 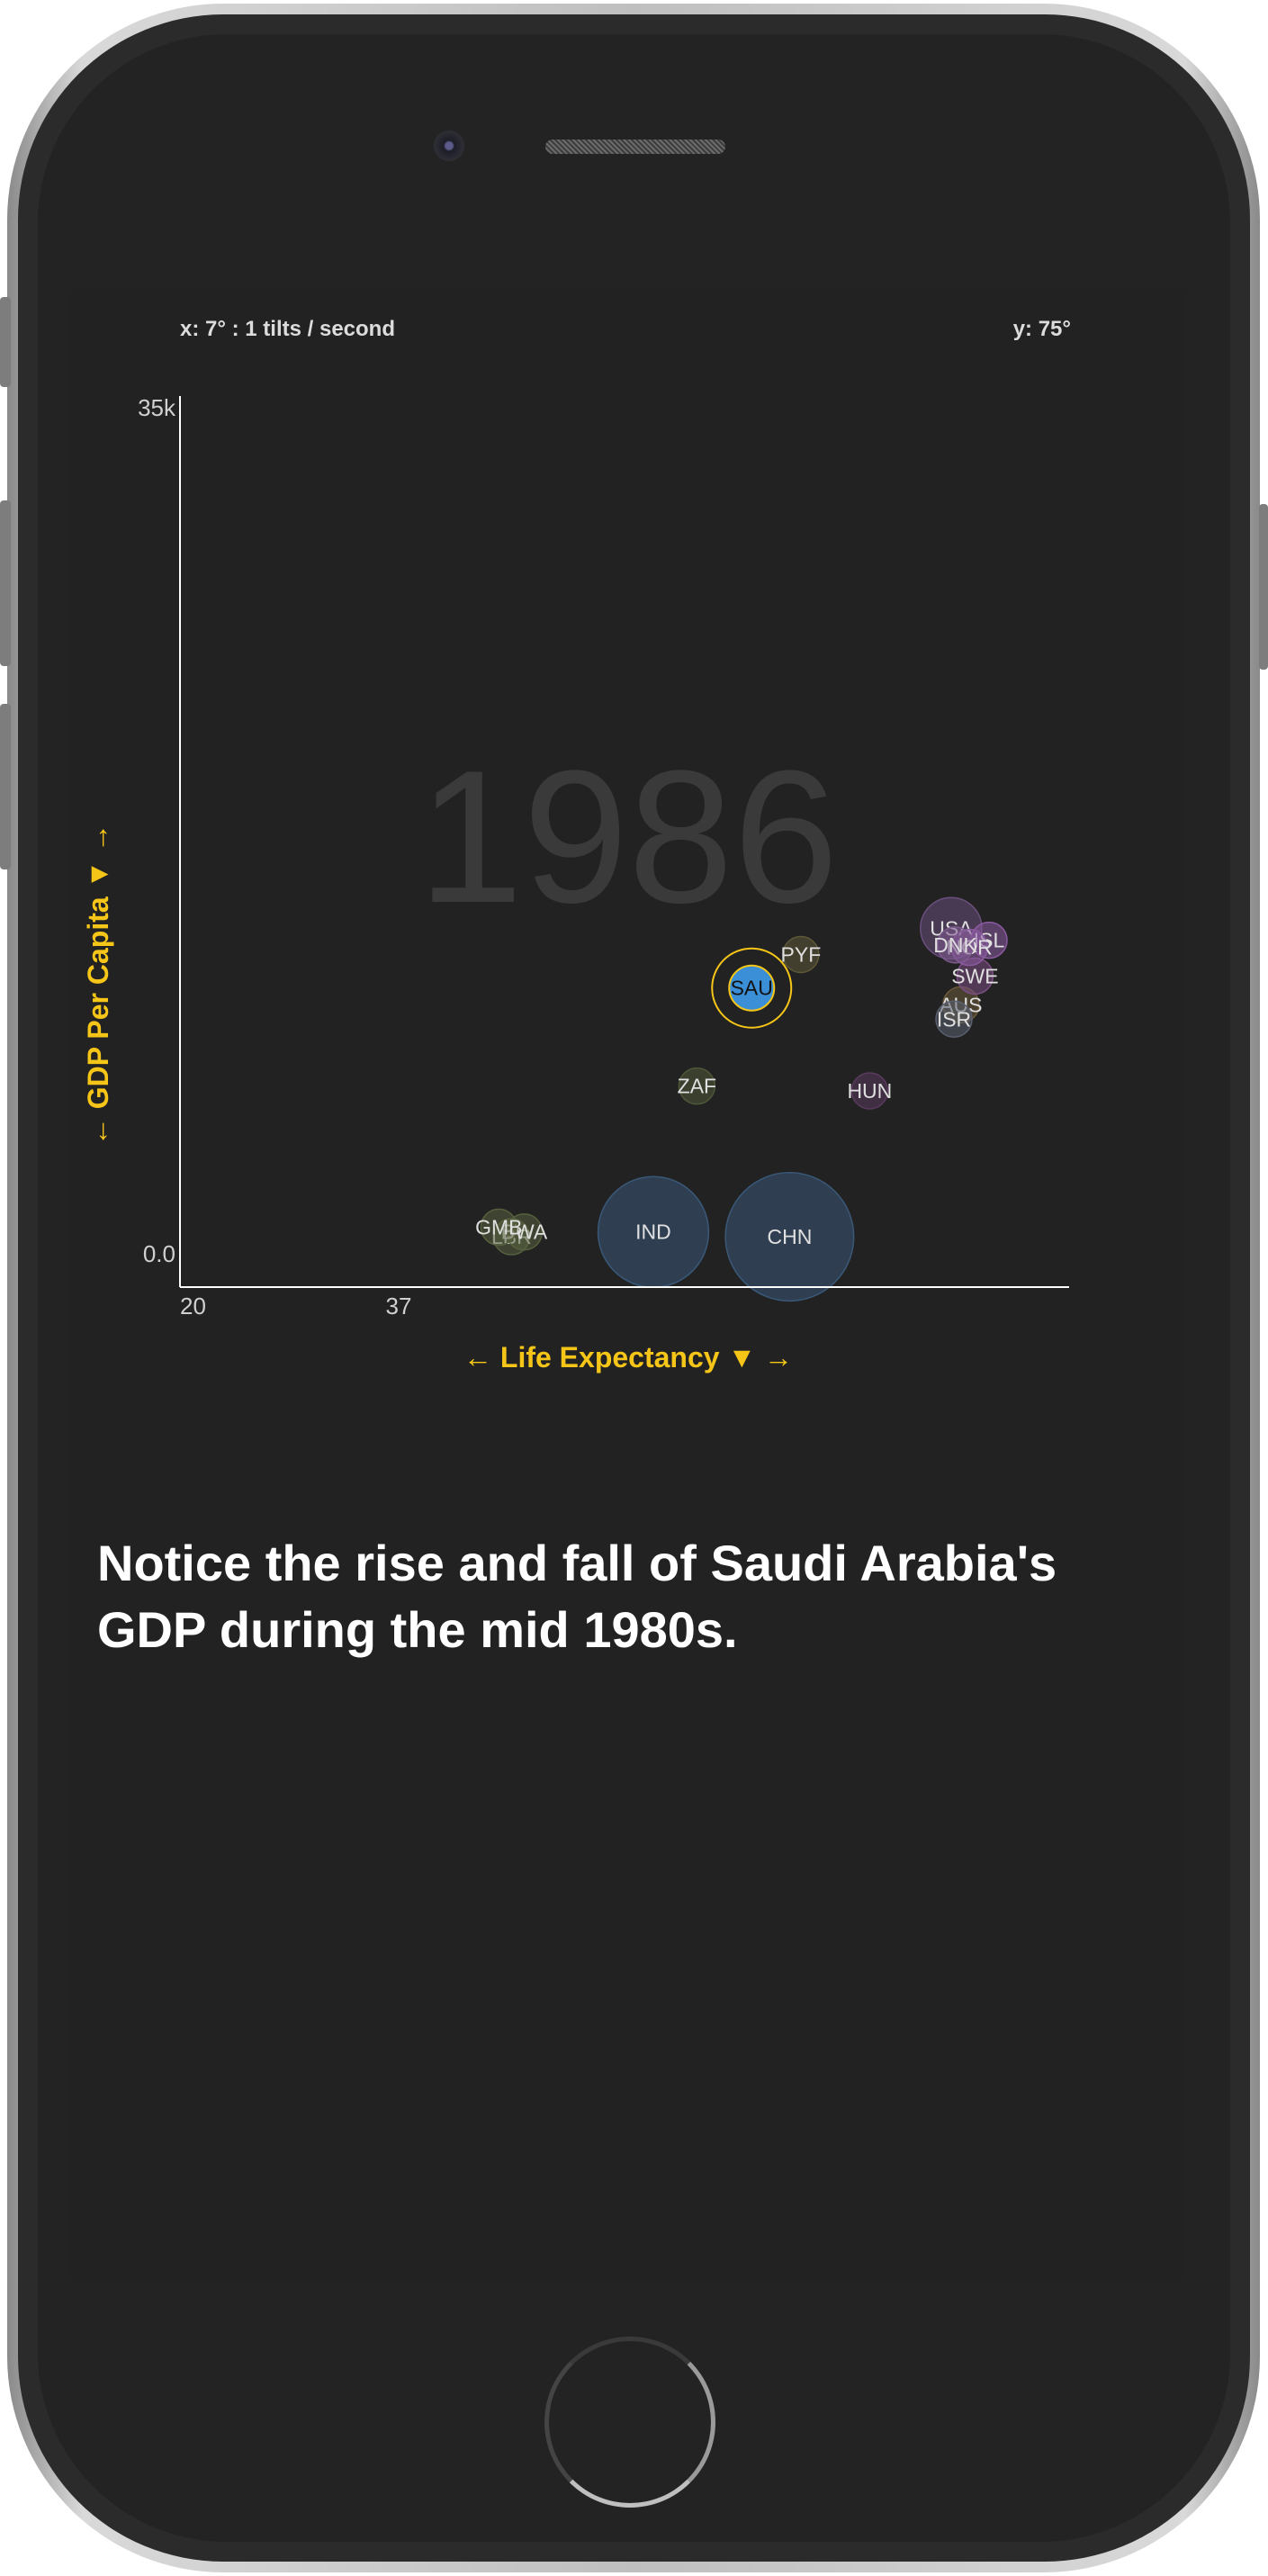 I want to click on power-button, so click(x=1263, y=587).